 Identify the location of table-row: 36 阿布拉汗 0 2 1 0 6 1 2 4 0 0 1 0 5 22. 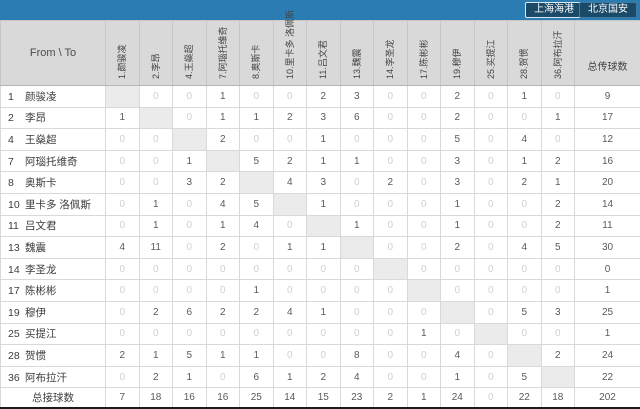
(320, 377).